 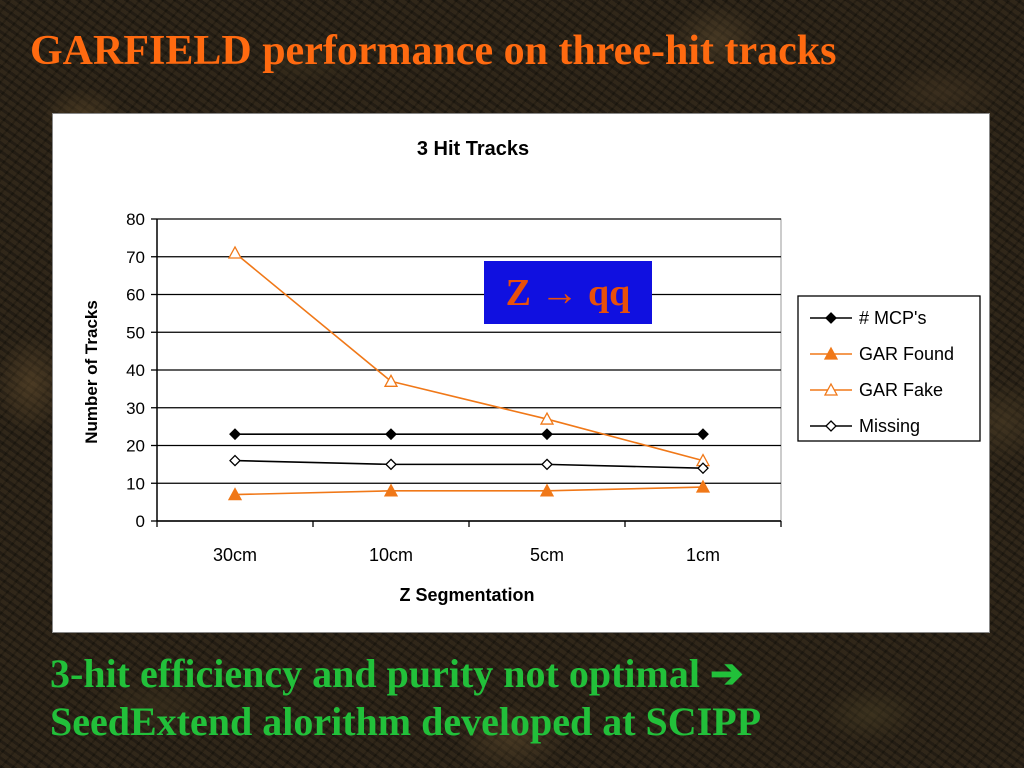 I want to click on y-tick-label: 10, so click(x=135, y=483).